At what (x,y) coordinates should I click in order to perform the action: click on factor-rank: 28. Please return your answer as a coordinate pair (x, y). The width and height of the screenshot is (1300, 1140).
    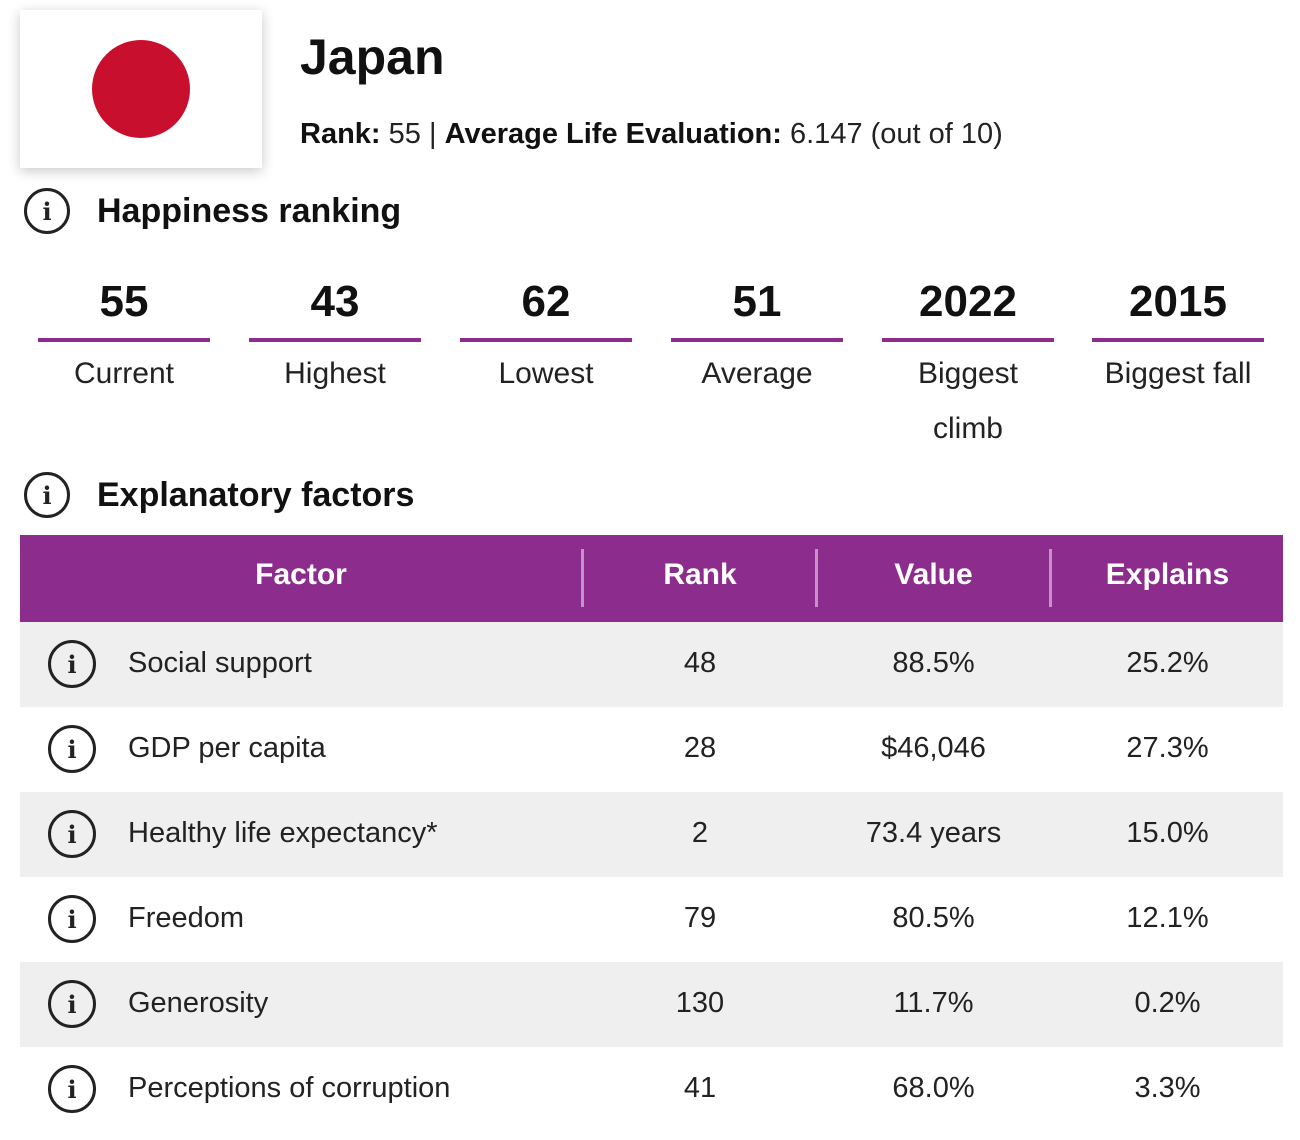
    Looking at the image, I should click on (700, 748).